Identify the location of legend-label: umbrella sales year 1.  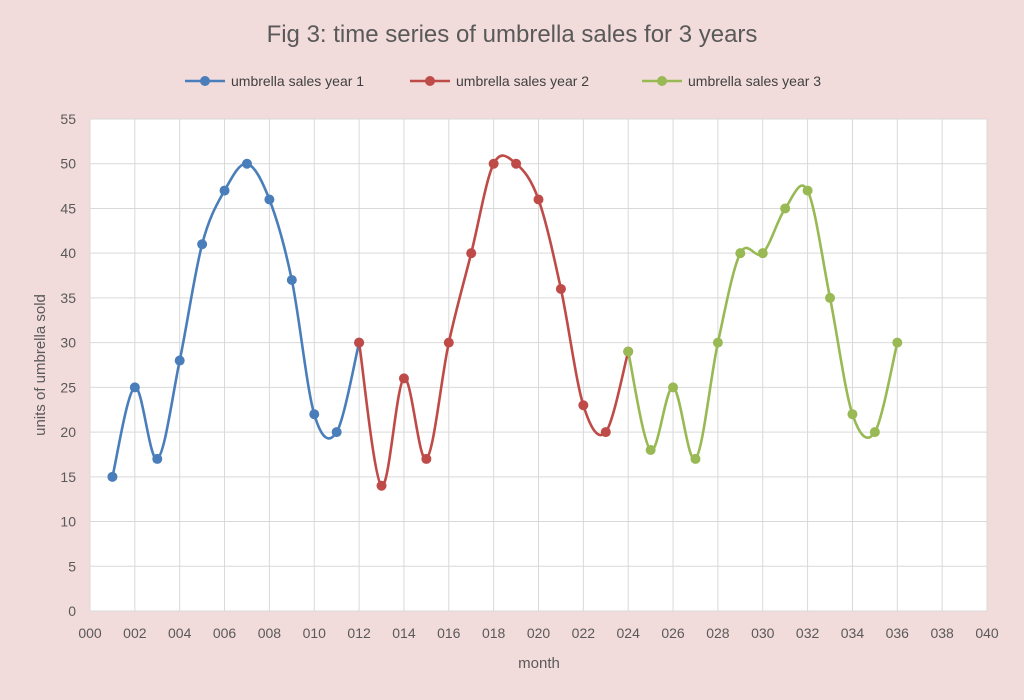
(297, 81).